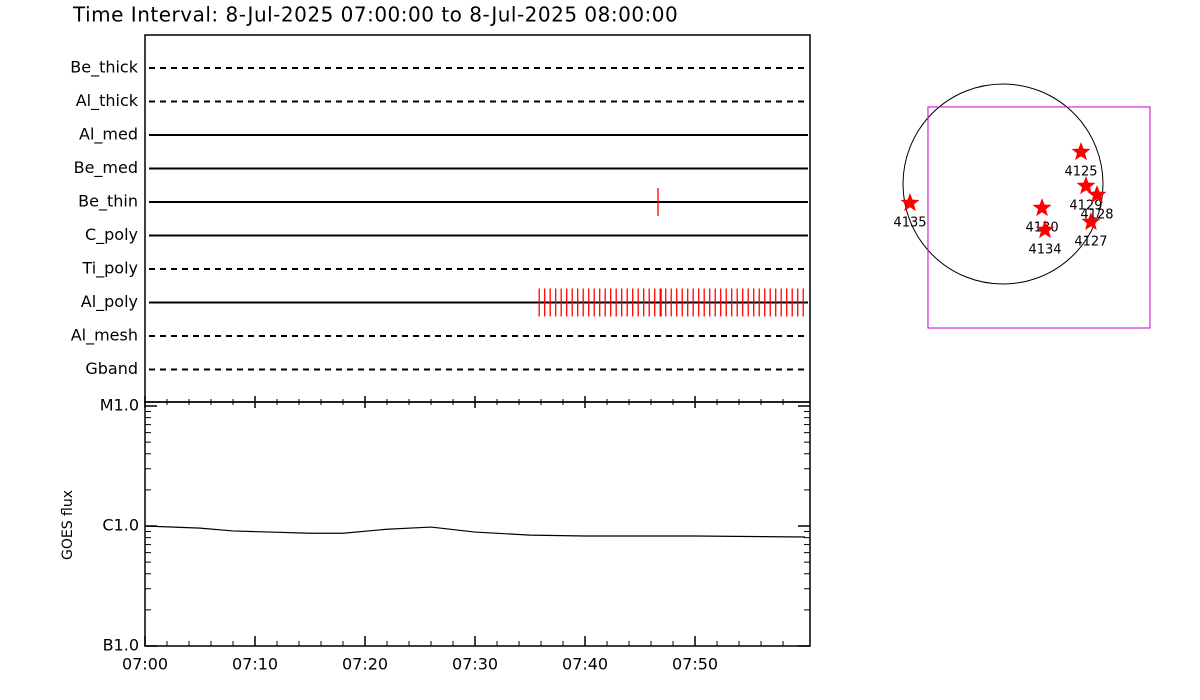 This screenshot has width=1200, height=700. Describe the element at coordinates (585, 664) in the screenshot. I see `x-tick-label: 07:40` at that location.